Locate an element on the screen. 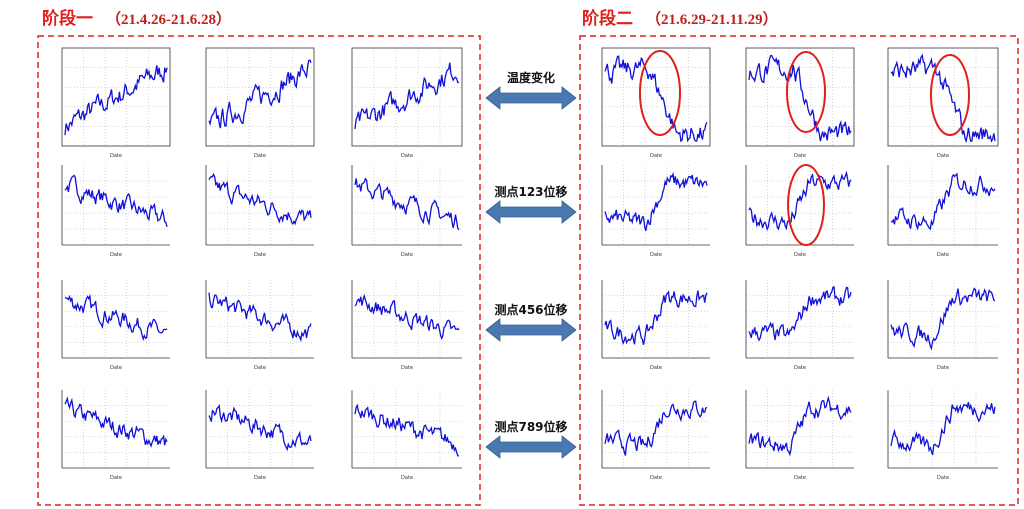 The width and height of the screenshot is (1024, 509). stage-dates: （21.4.26-21.6.28） is located at coordinates (168, 19).